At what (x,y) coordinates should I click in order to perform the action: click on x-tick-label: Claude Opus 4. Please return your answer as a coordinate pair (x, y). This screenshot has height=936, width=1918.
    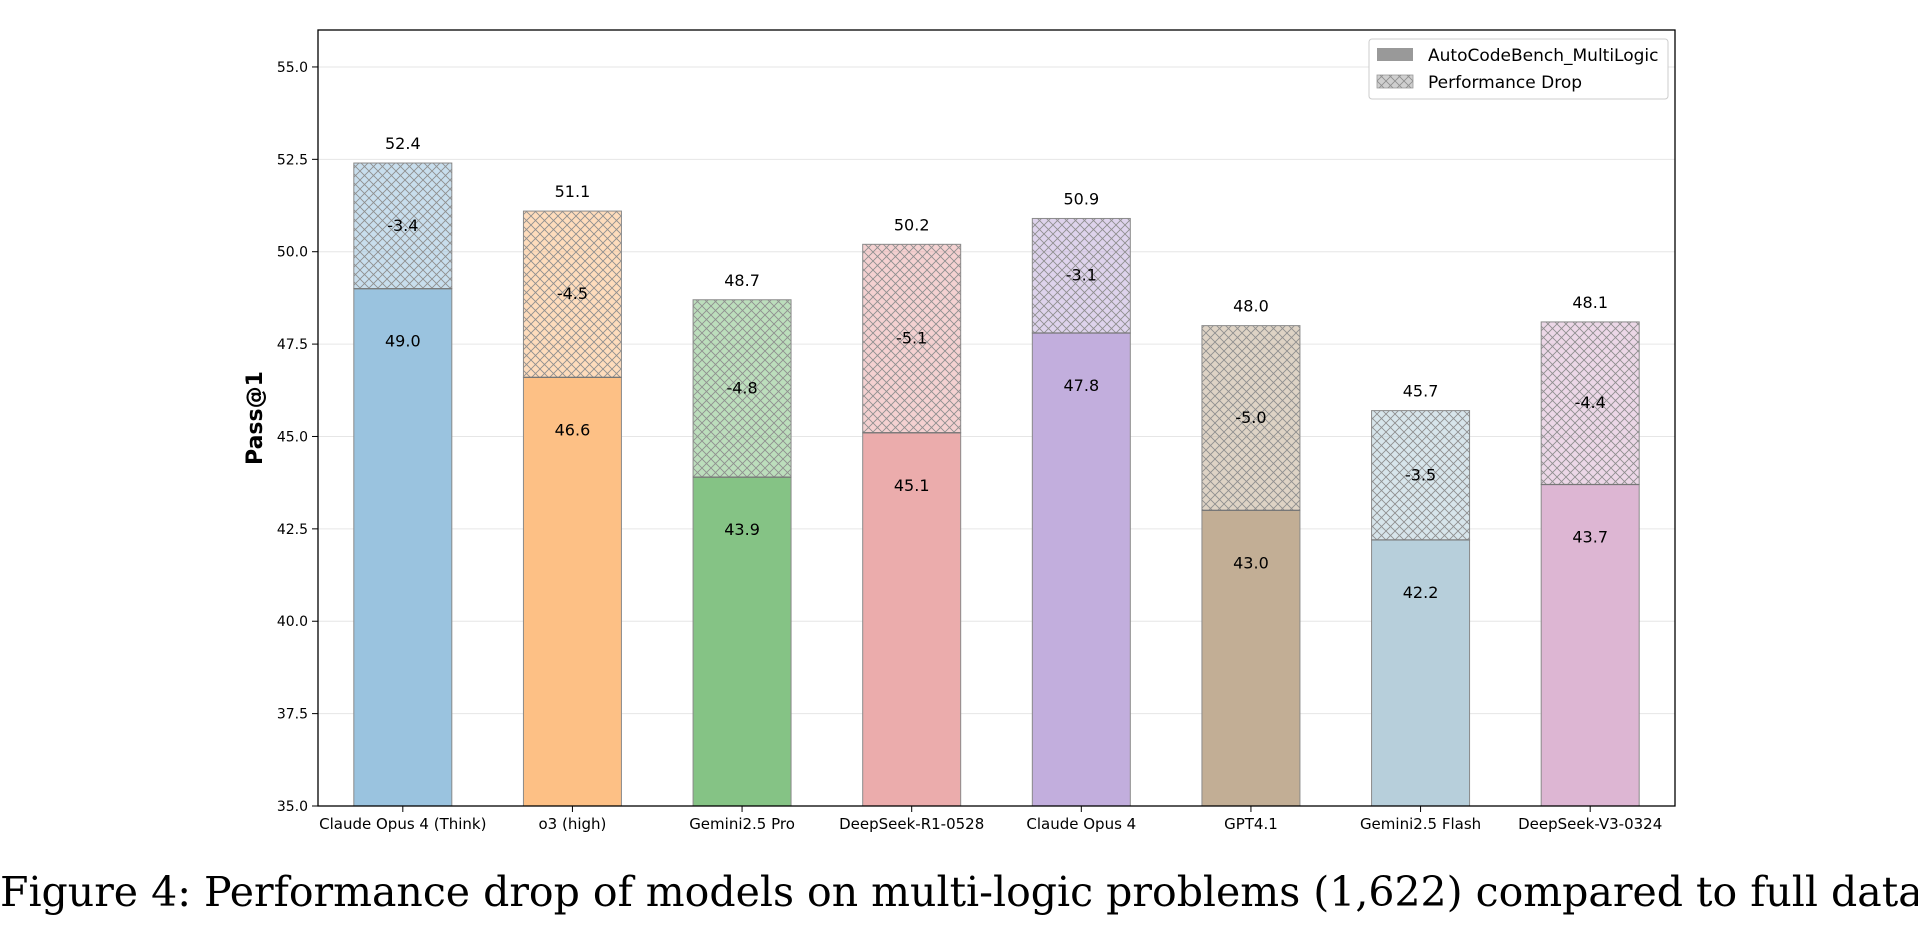
    Looking at the image, I should click on (1081, 824).